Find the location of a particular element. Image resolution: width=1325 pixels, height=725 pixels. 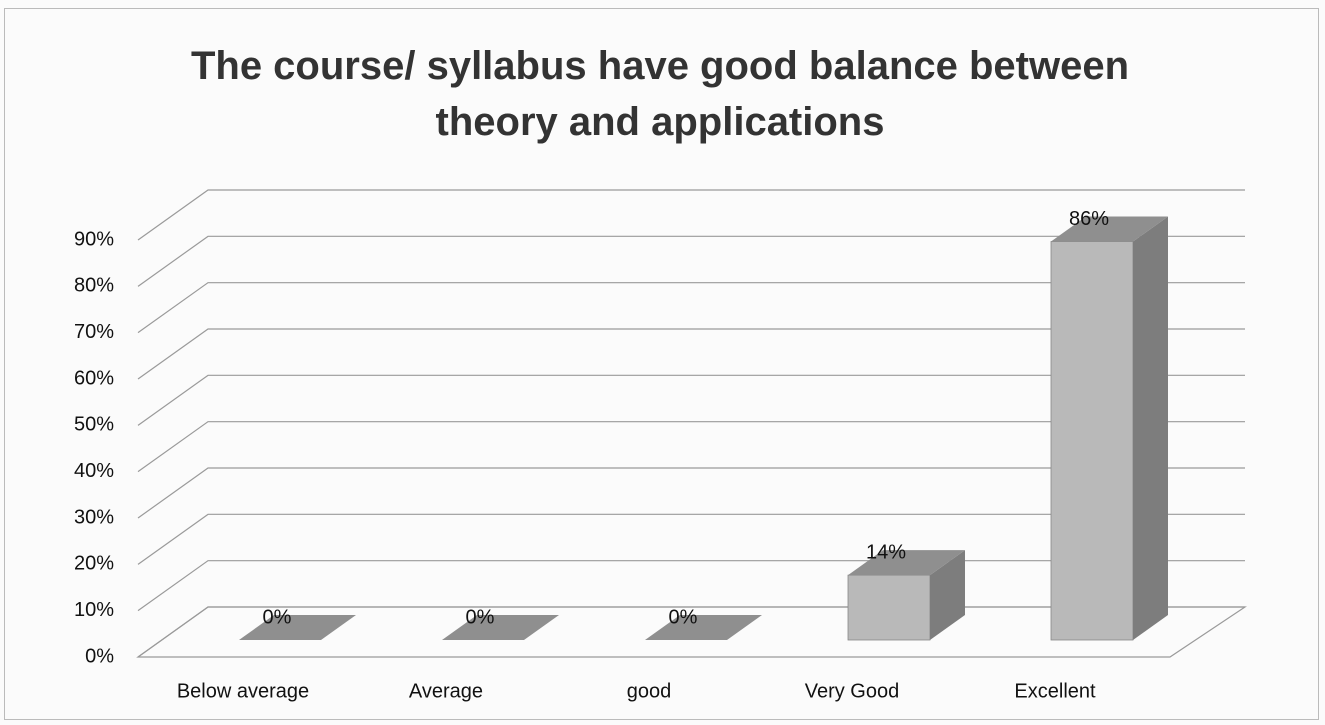

y-tick-label: 80% is located at coordinates (94, 286).